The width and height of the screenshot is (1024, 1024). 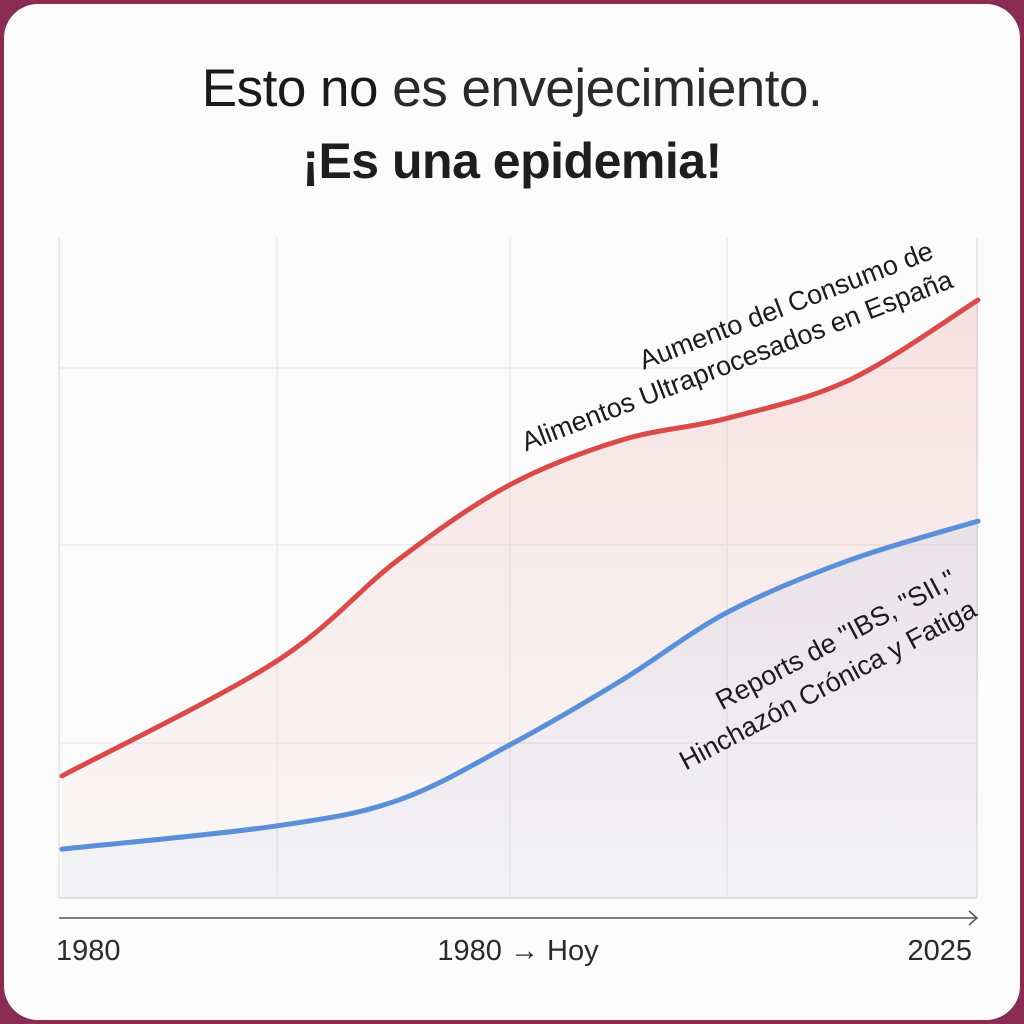 What do you see at coordinates (973, 918) in the screenshot?
I see `x-axis-arrow-icon` at bounding box center [973, 918].